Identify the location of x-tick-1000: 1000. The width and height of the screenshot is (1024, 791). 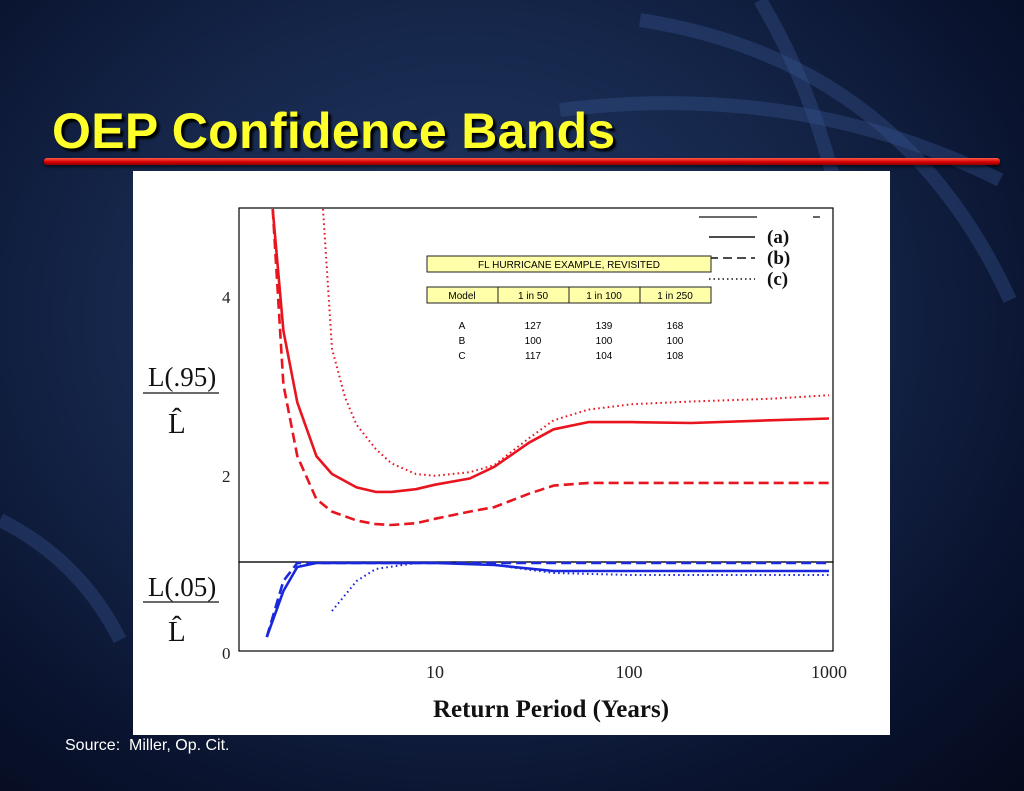
(829, 672).